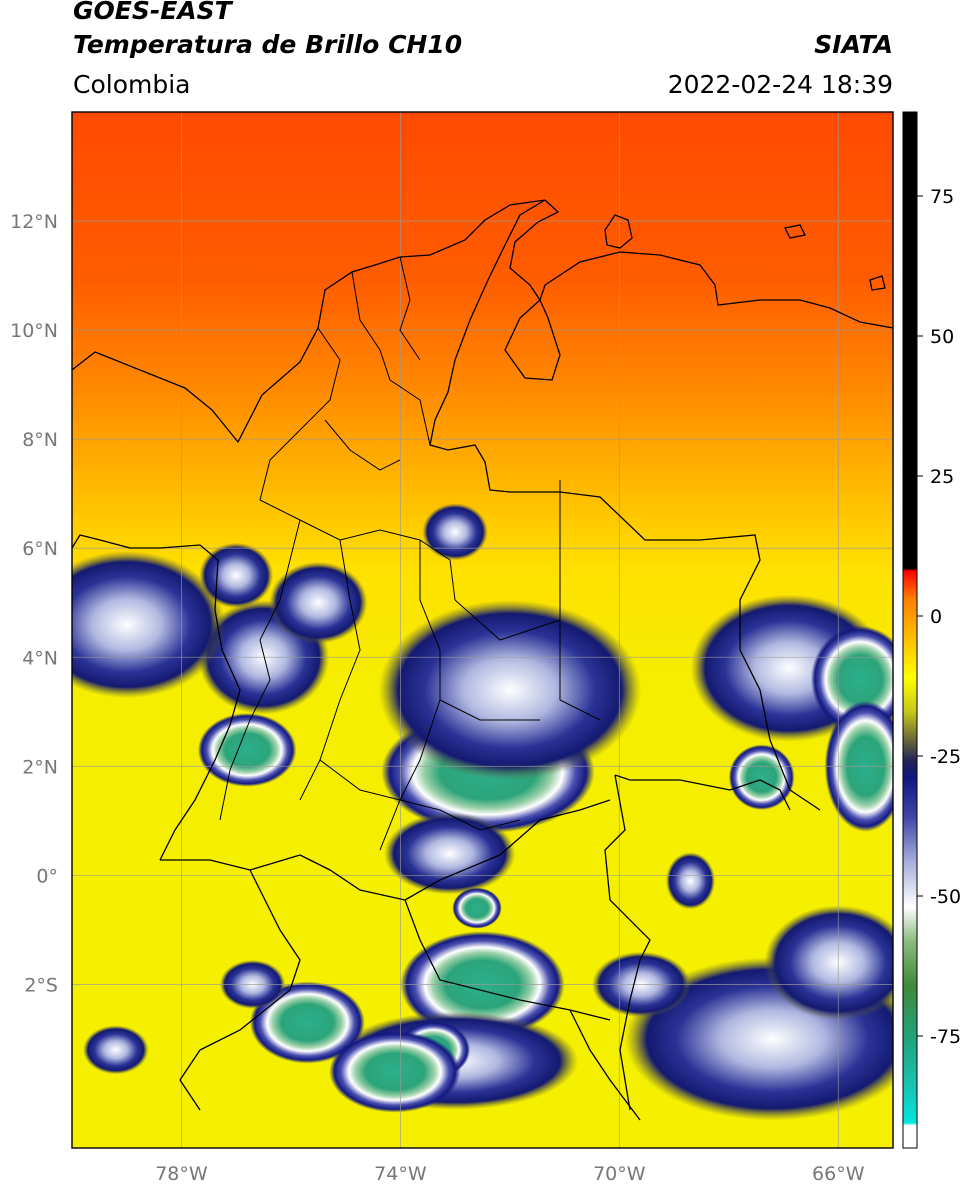 This screenshot has height=1190, width=966. Describe the element at coordinates (780, 84) in the screenshot. I see `timestamp-label: 2022-02-24 18:39` at that location.